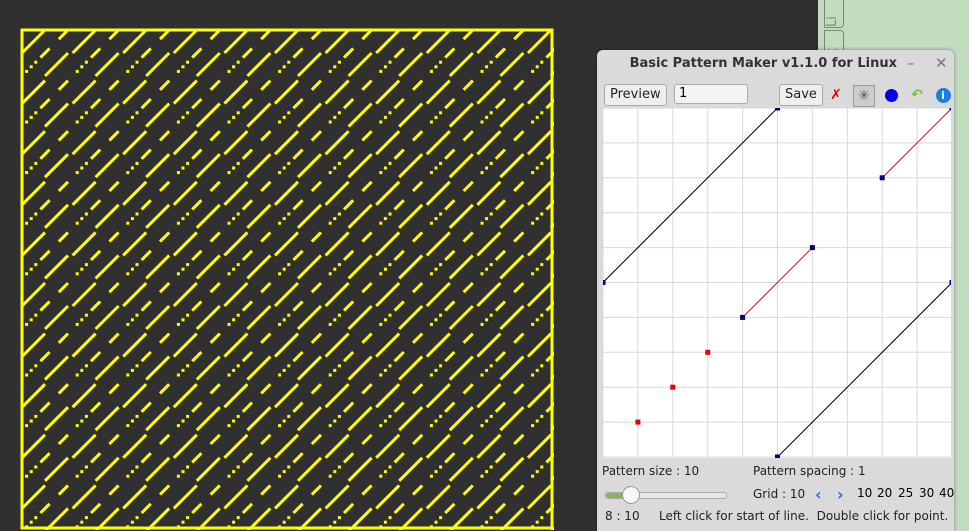 The image size is (969, 531). What do you see at coordinates (864, 96) in the screenshot?
I see `grid-toggle-icon: ✳` at bounding box center [864, 96].